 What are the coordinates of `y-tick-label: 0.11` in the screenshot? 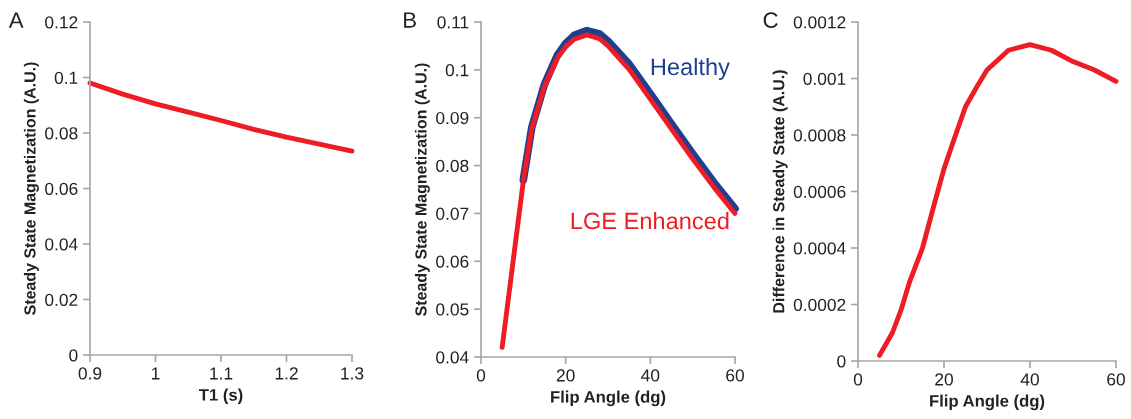 It's located at (453, 22).